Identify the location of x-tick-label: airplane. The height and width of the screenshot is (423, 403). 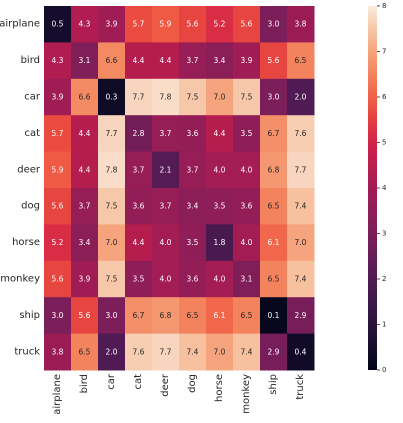
(57, 394).